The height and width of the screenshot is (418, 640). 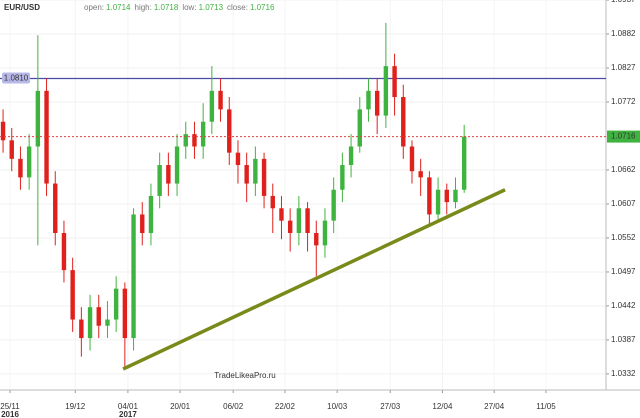 What do you see at coordinates (128, 406) in the screenshot?
I see `x-tick-label: 04/01` at bounding box center [128, 406].